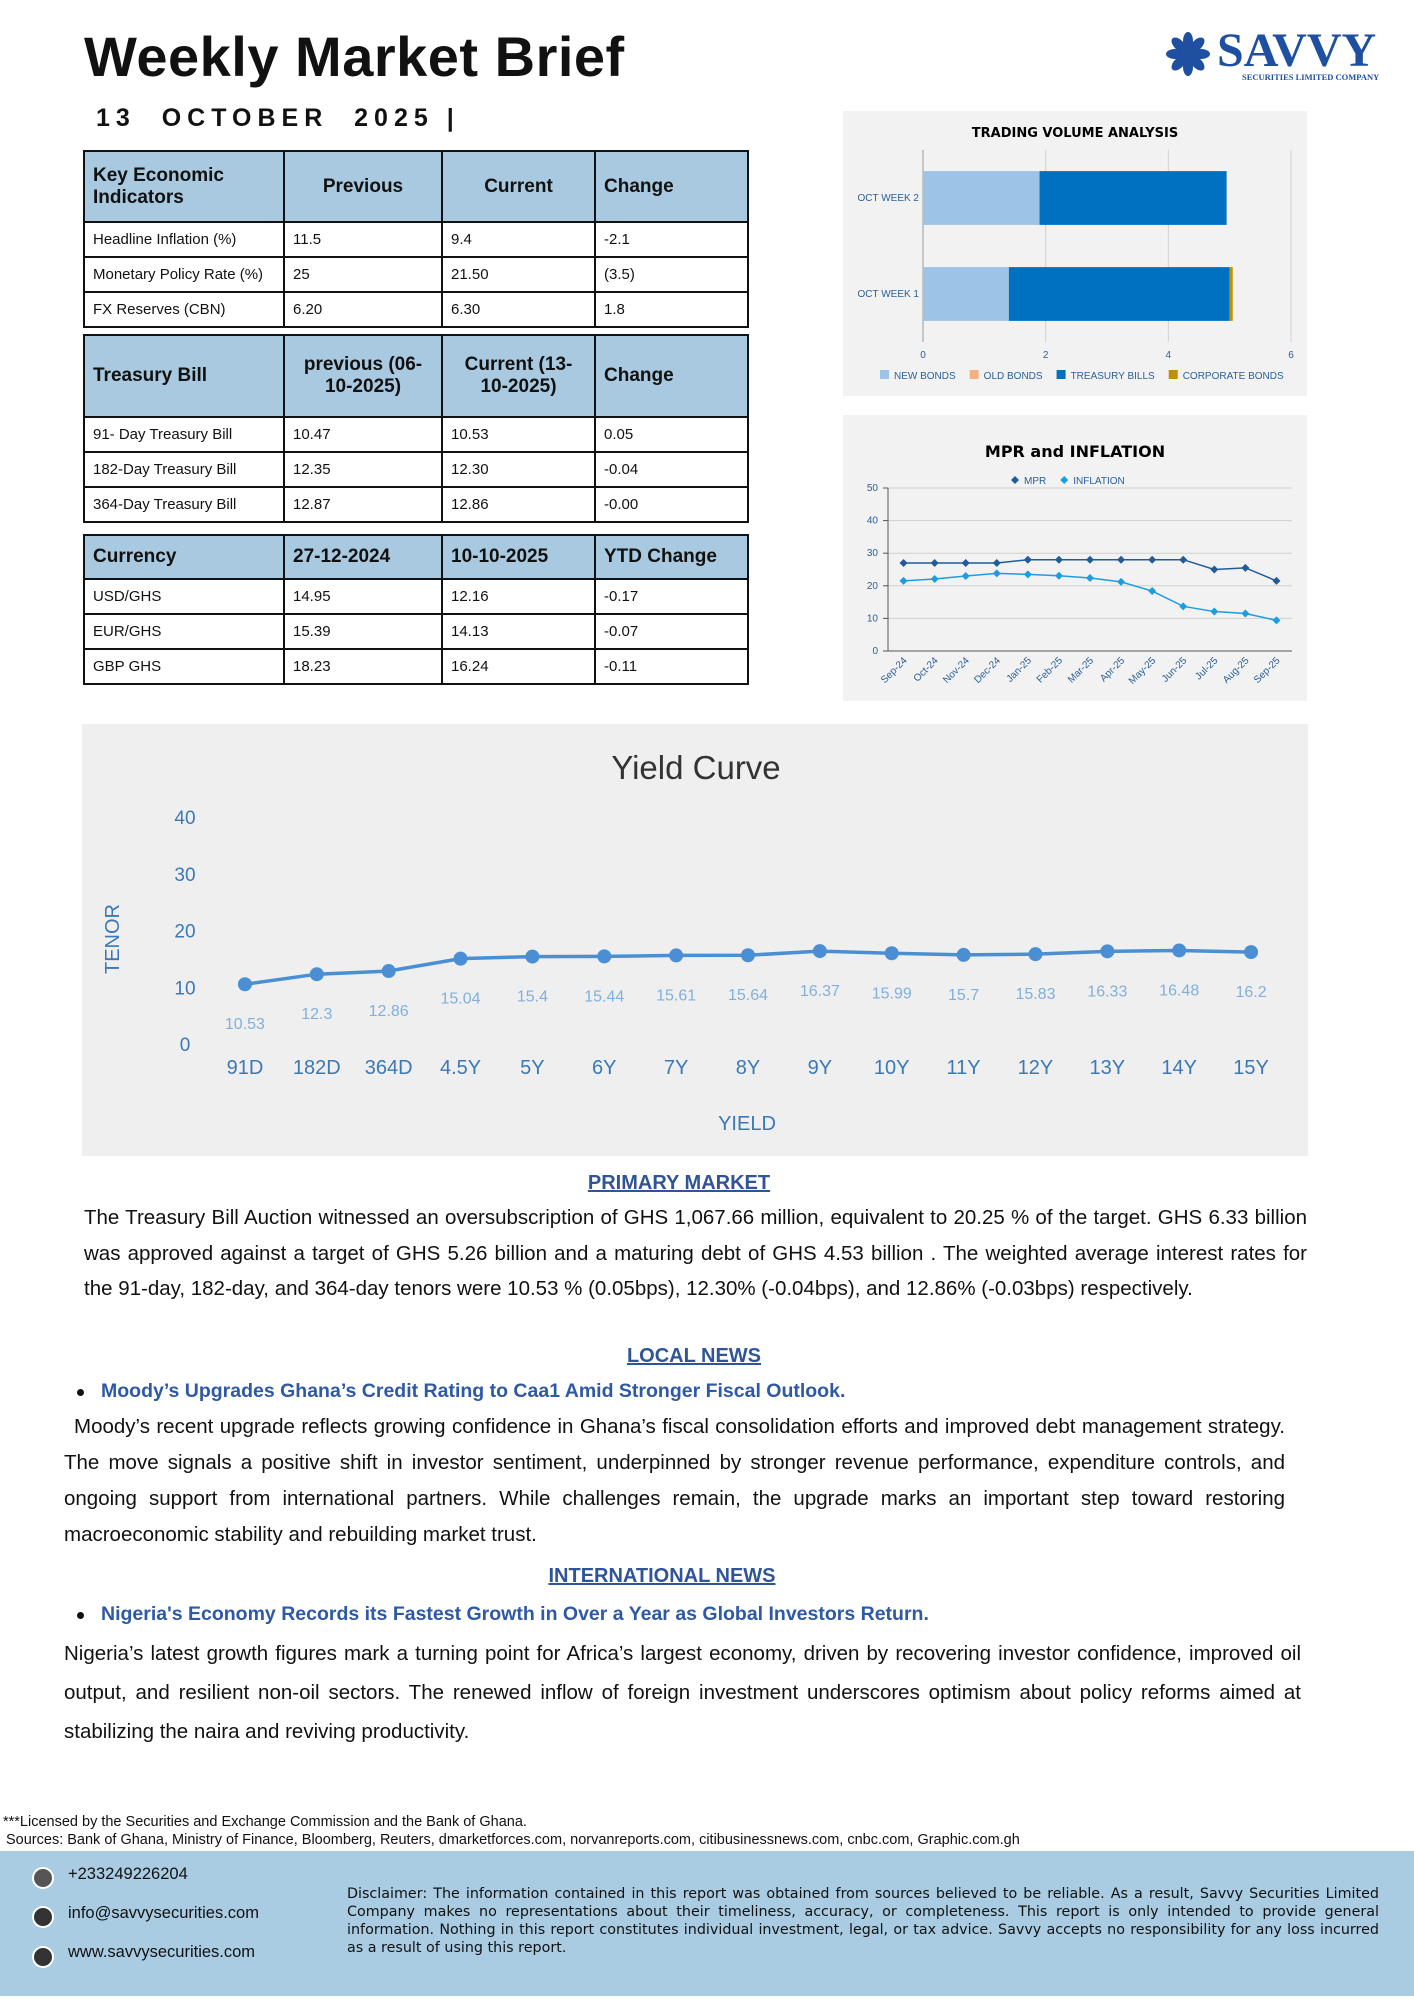  Describe the element at coordinates (1179, 990) in the screenshot. I see `data-label: 16.48` at that location.